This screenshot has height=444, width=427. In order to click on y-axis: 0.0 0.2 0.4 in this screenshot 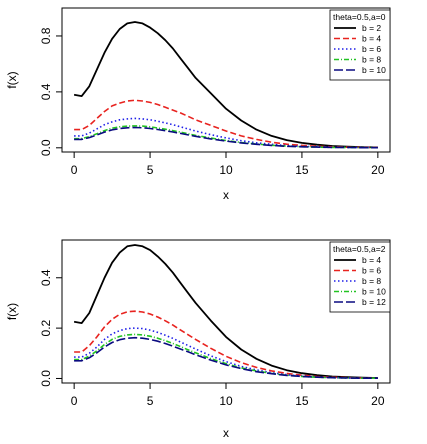, I will do `click(50, 328)`.